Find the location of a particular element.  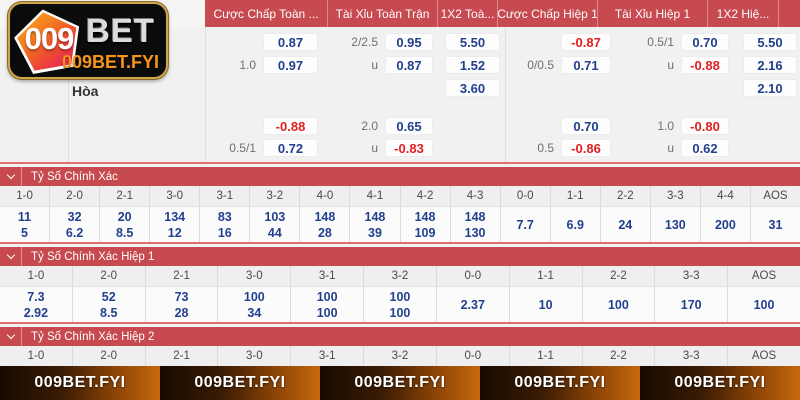

score-column: 4-2 148 109 is located at coordinates (425, 214).